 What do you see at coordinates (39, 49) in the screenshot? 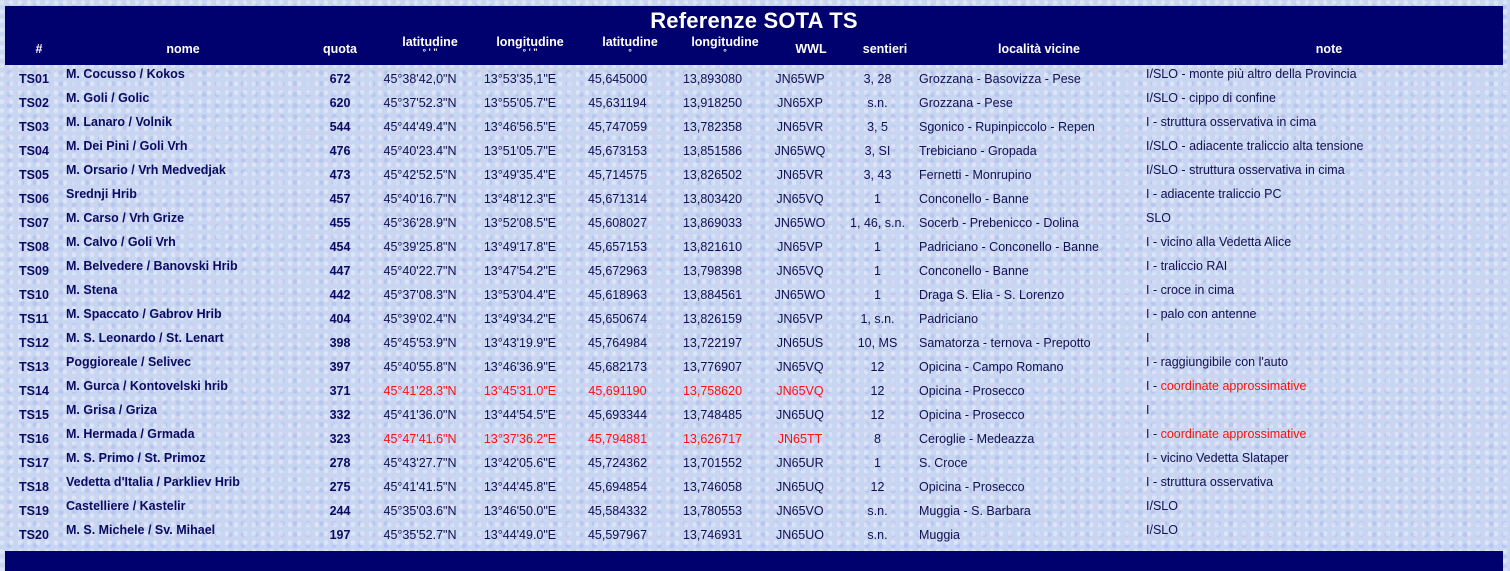
I see `col-header-num: #` at bounding box center [39, 49].